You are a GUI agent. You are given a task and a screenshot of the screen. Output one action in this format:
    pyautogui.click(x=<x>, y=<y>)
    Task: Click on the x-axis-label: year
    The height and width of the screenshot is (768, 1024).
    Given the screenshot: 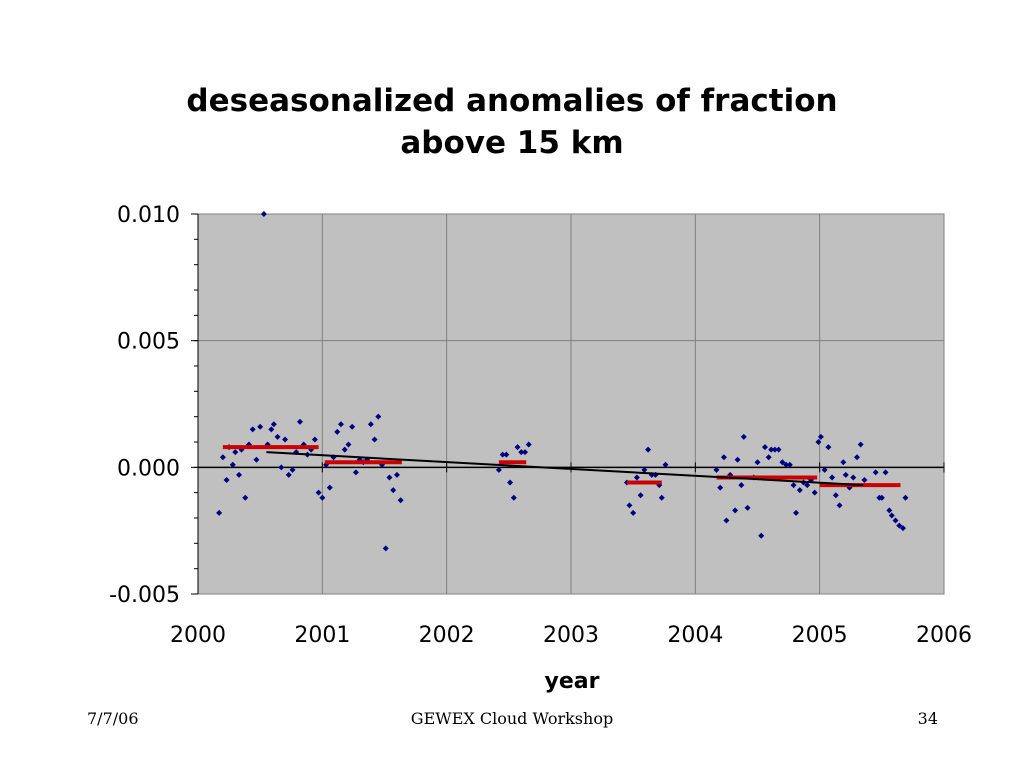 What is the action you would take?
    pyautogui.click(x=572, y=681)
    